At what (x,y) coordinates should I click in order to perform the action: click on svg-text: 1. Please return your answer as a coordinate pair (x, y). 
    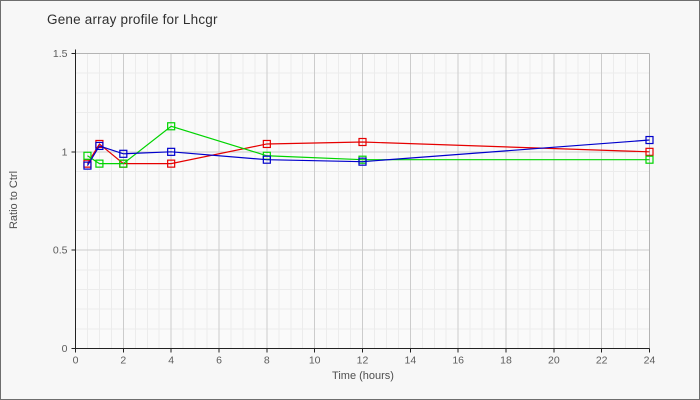
    Looking at the image, I should click on (65, 152).